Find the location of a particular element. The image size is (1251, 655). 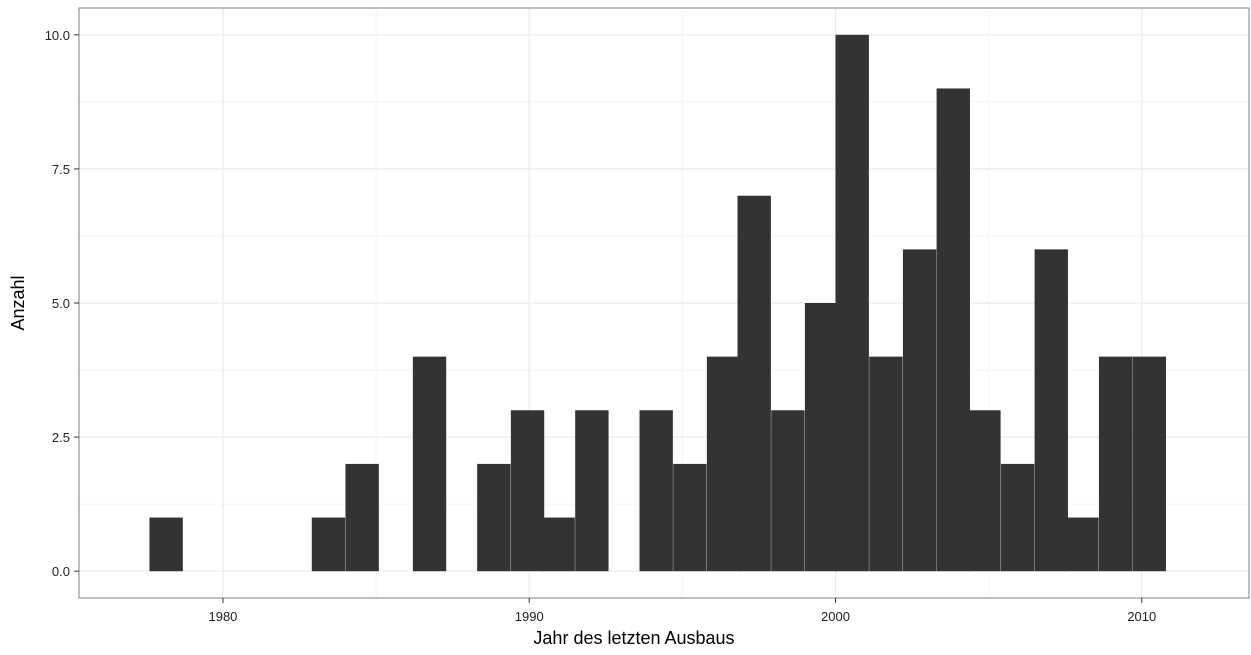

y-axis-title: Anzahl is located at coordinates (18, 302).